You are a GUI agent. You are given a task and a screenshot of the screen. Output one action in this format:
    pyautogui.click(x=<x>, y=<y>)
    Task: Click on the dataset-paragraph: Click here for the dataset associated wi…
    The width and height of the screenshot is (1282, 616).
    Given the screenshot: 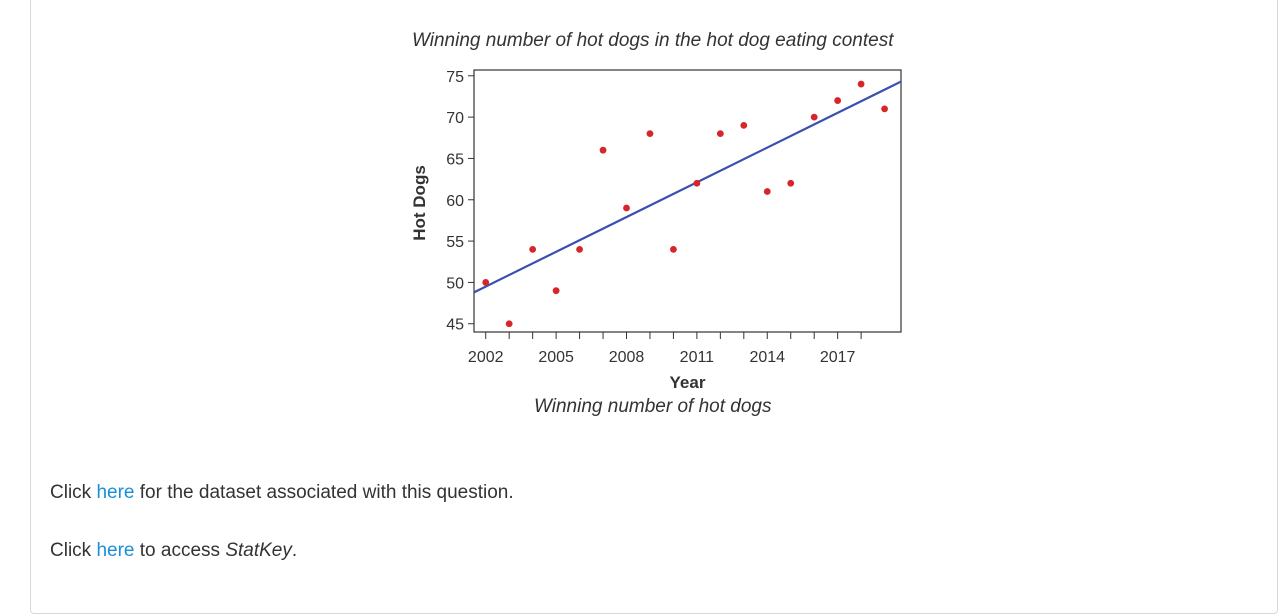 What is the action you would take?
    pyautogui.click(x=282, y=493)
    